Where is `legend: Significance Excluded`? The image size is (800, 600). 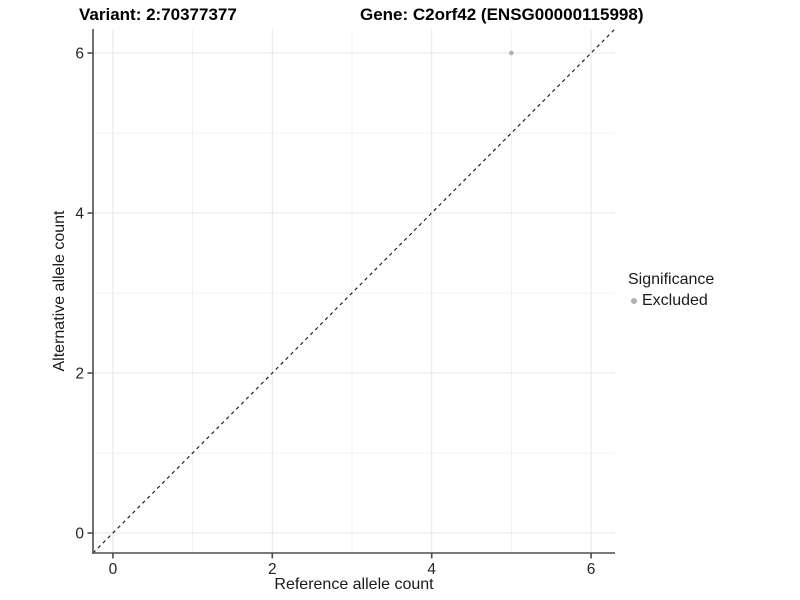
legend: Significance Excluded is located at coordinates (671, 290).